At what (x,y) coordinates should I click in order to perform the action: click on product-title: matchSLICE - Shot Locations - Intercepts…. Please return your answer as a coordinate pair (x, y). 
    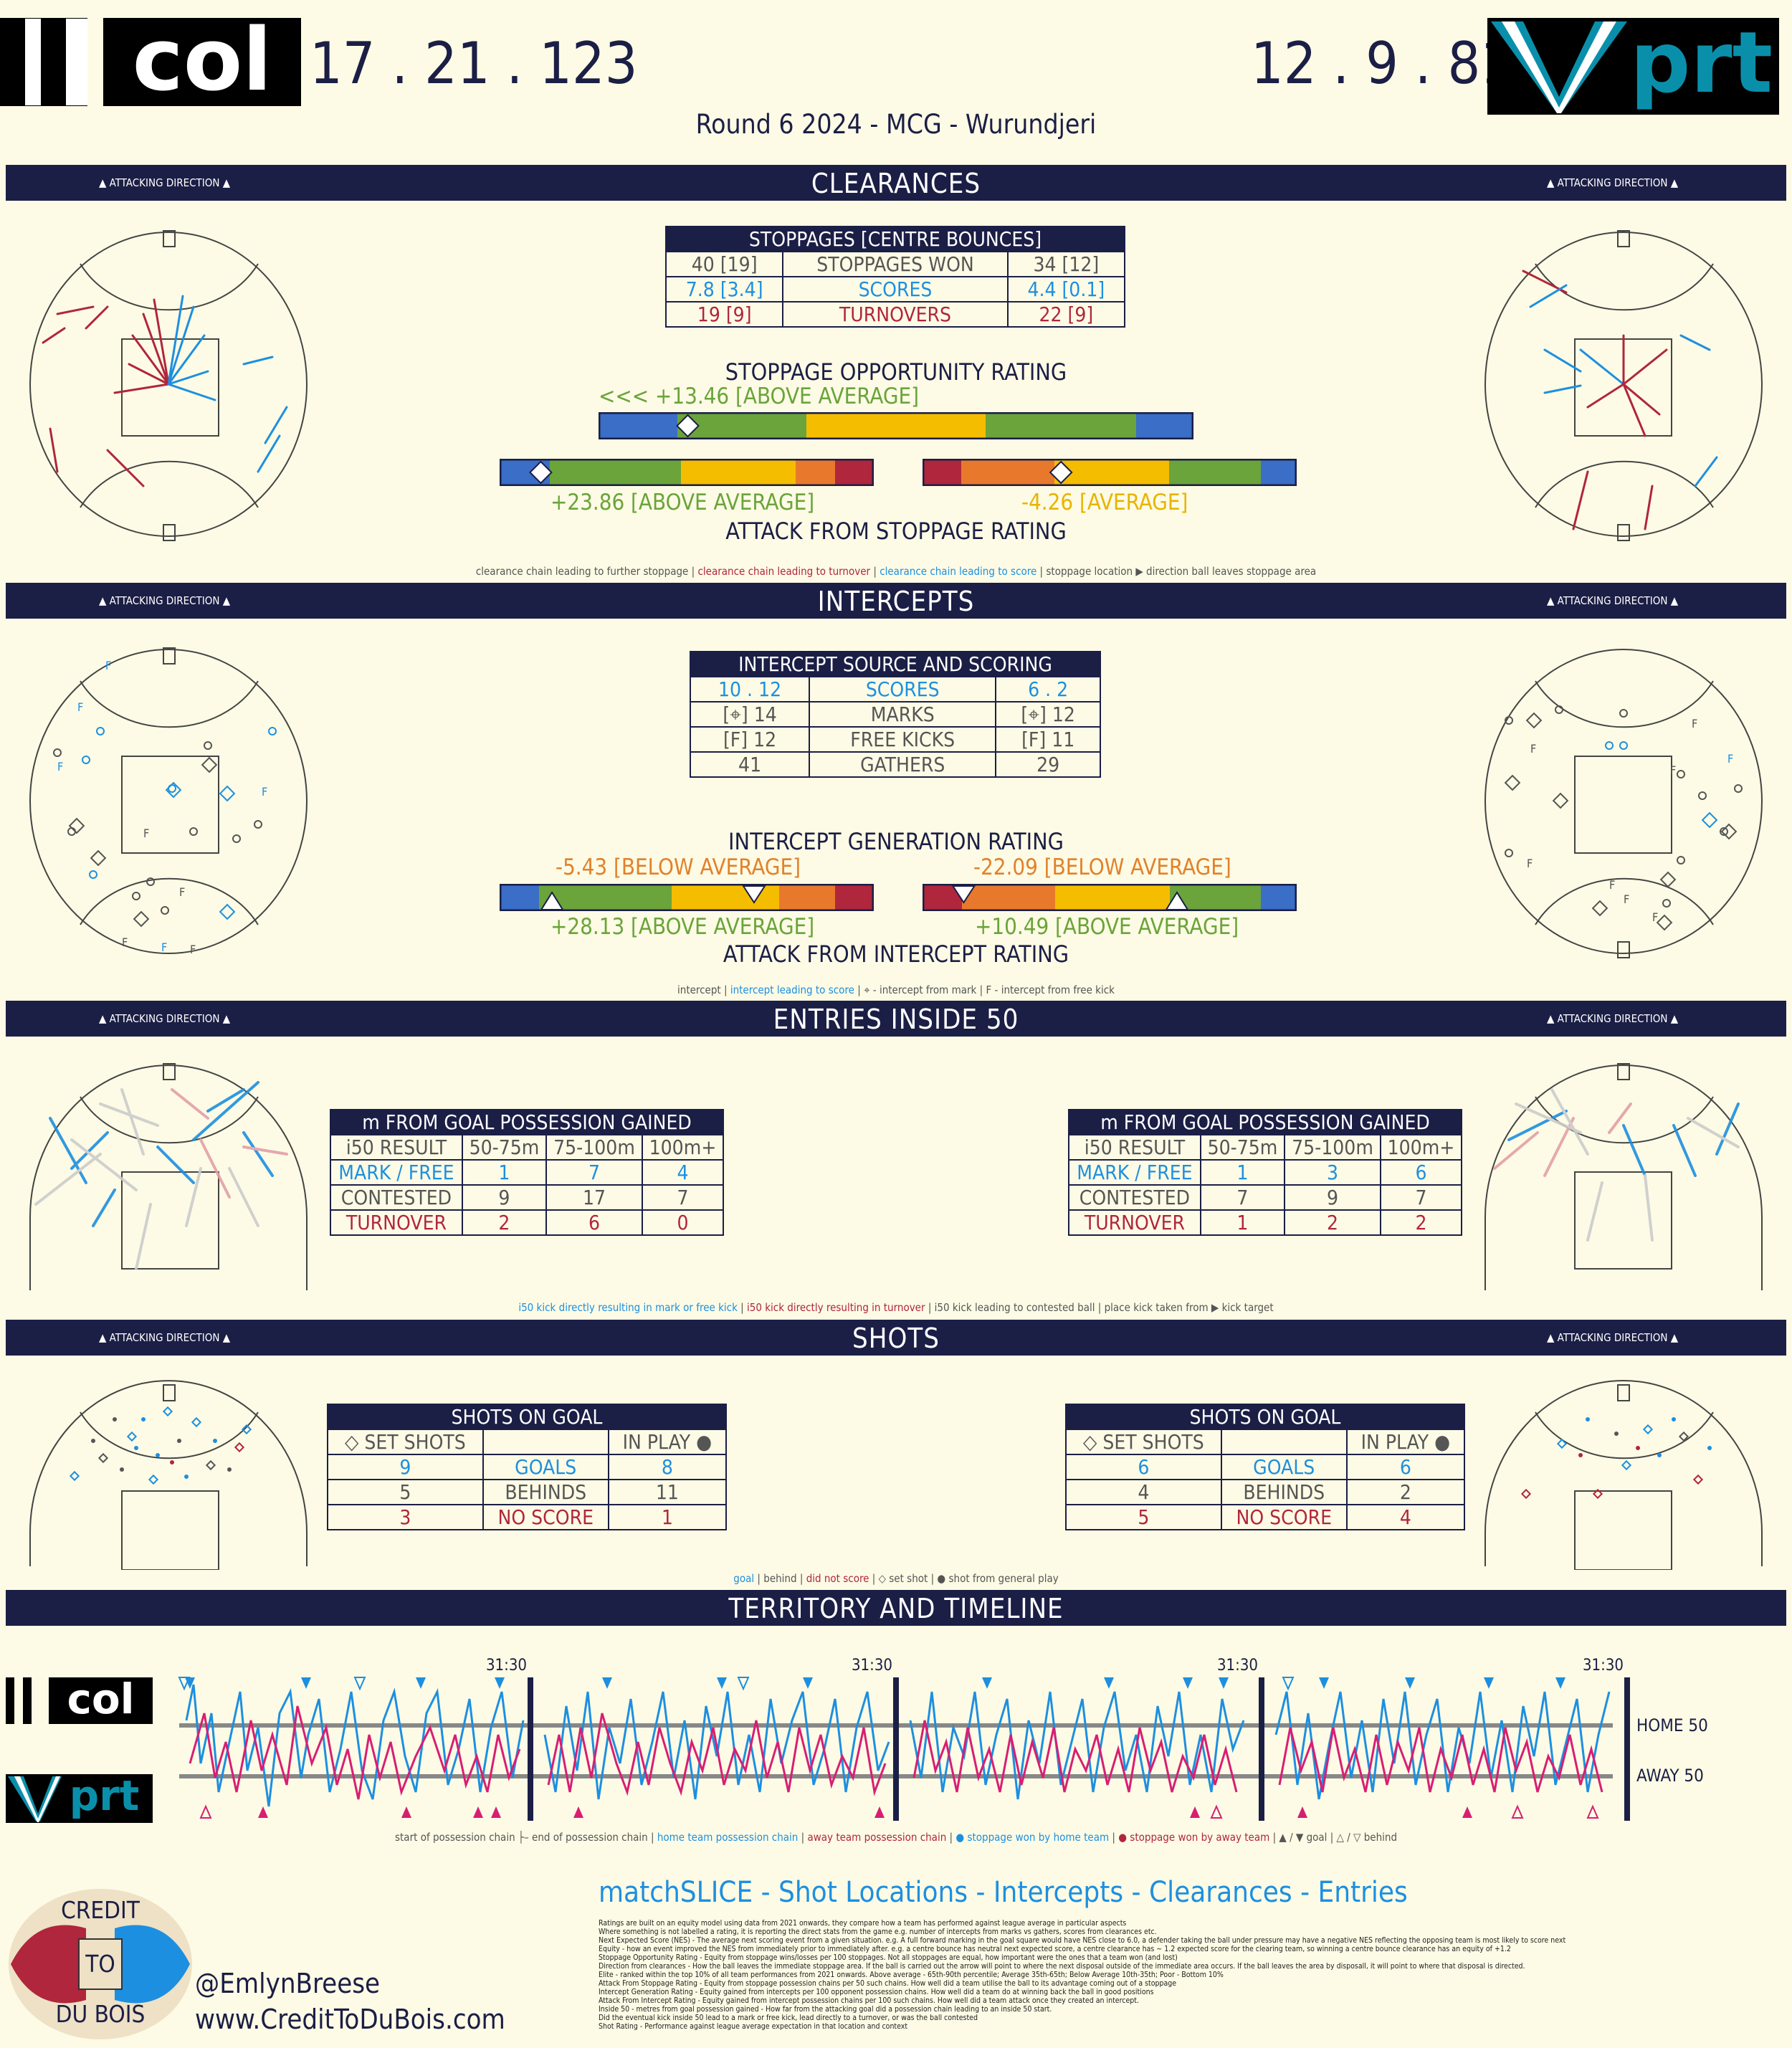
    Looking at the image, I should click on (1003, 1892).